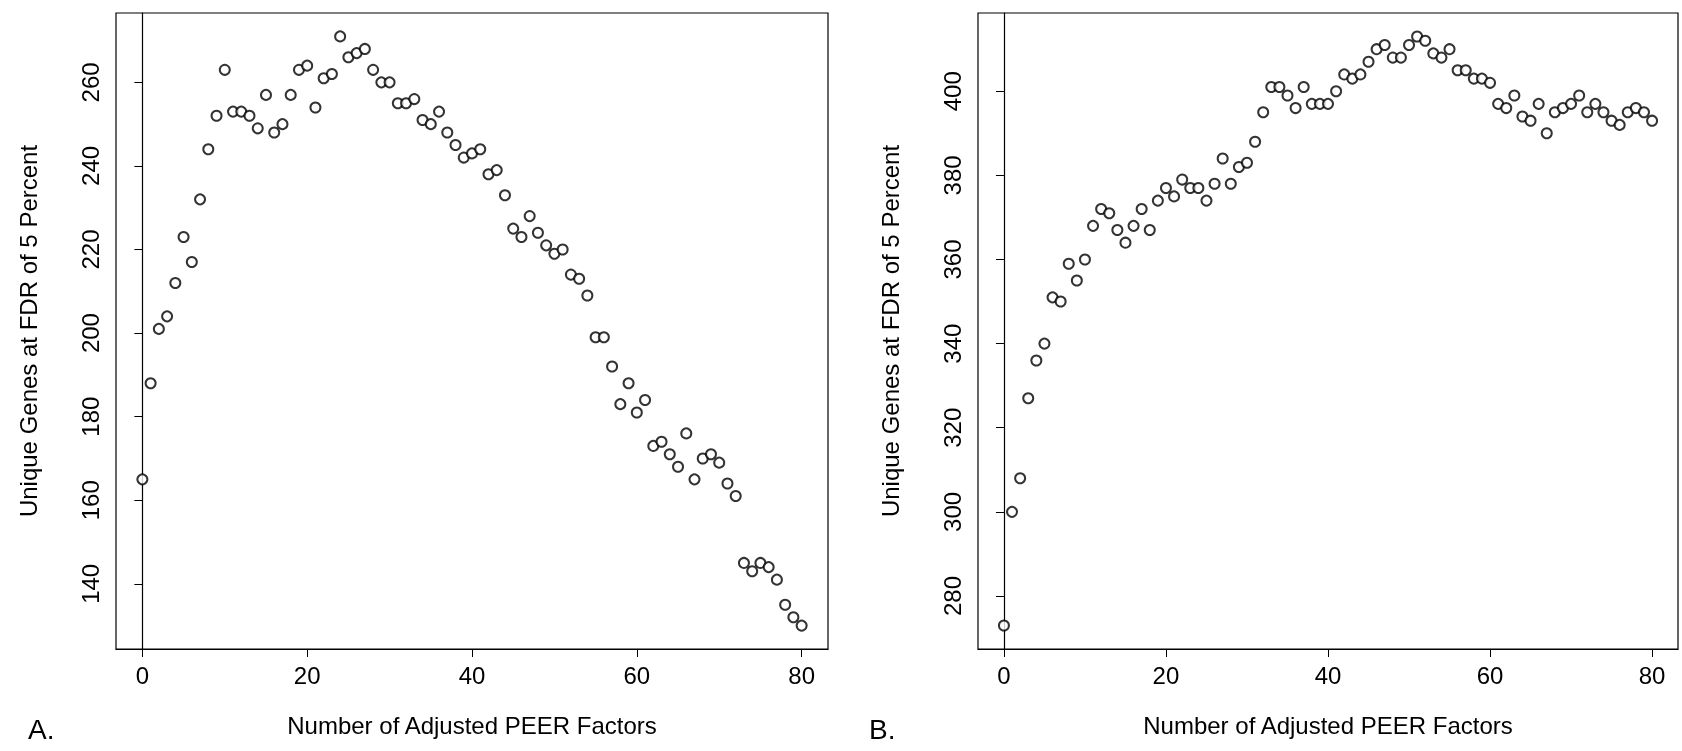 This screenshot has width=1682, height=751. What do you see at coordinates (90, 249) in the screenshot?
I see `y-tick-label: 220` at bounding box center [90, 249].